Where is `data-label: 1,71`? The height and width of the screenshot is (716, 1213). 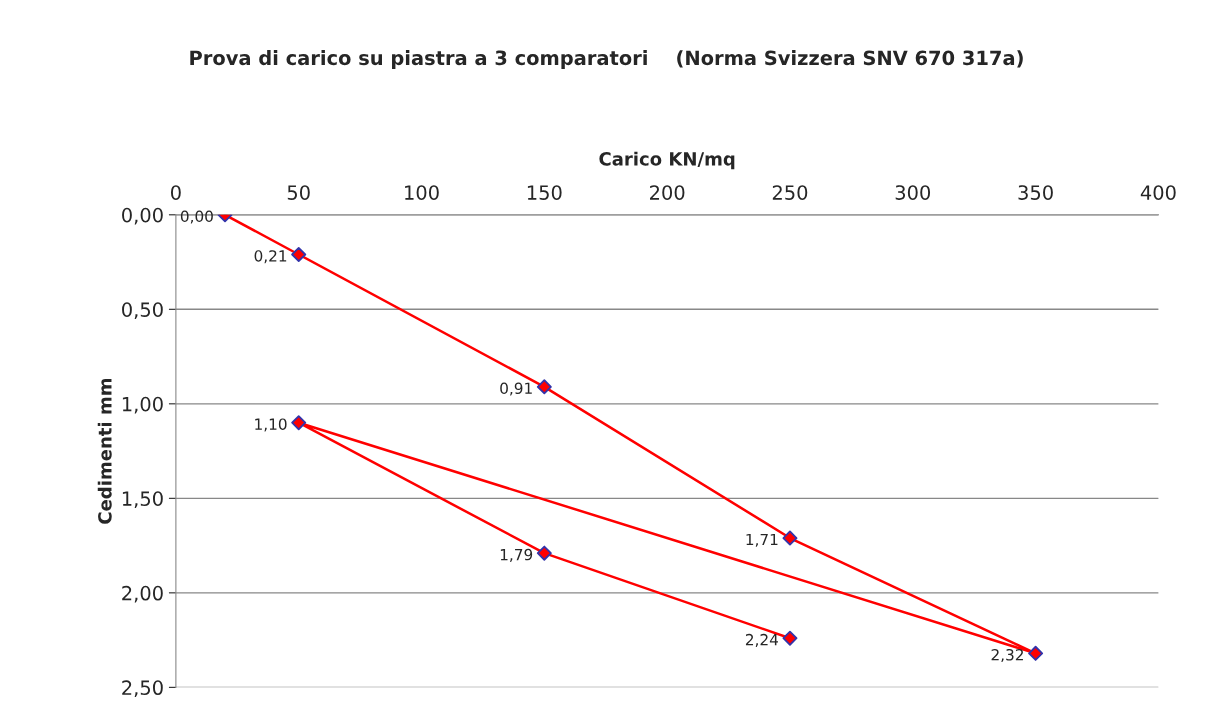
data-label: 1,71 is located at coordinates (762, 540).